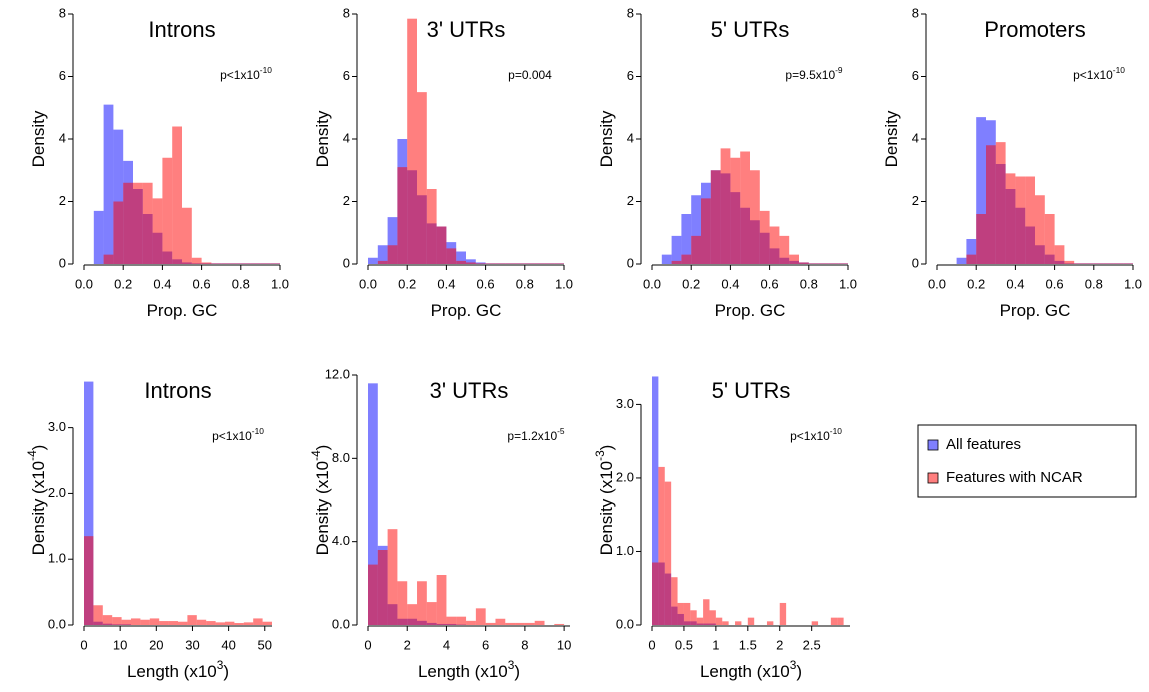 The image size is (1149, 692). What do you see at coordinates (600, 455) in the screenshot?
I see `y-axis-label-part: -3` at bounding box center [600, 455].